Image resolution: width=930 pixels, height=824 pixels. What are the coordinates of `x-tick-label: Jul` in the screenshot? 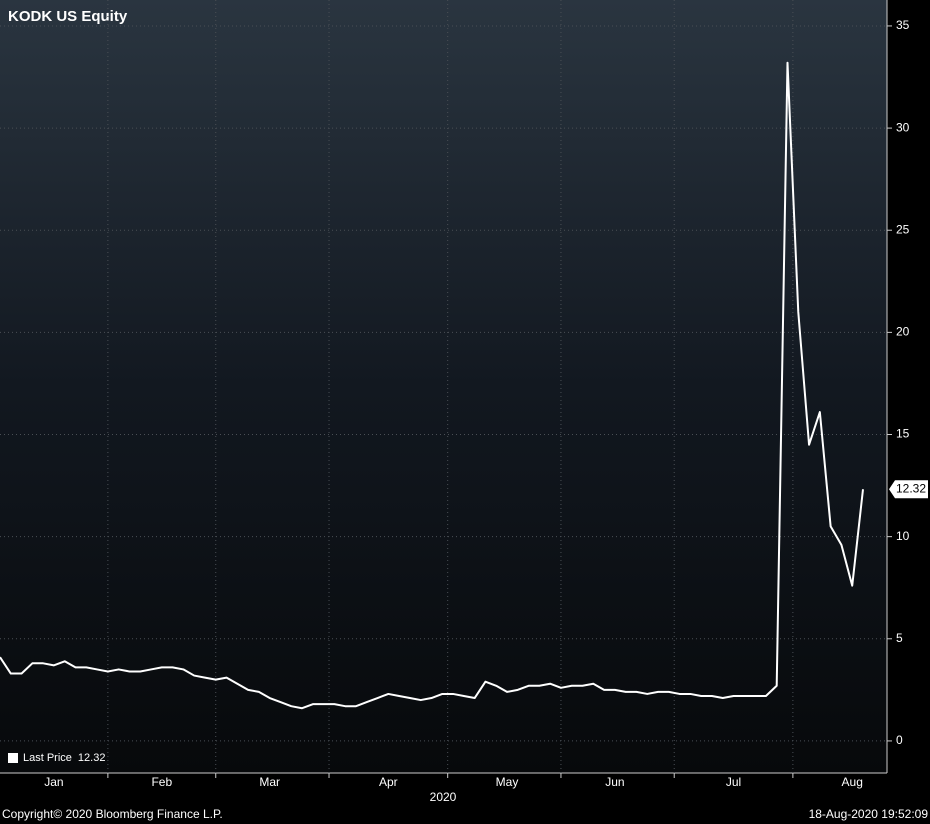 It's located at (733, 782).